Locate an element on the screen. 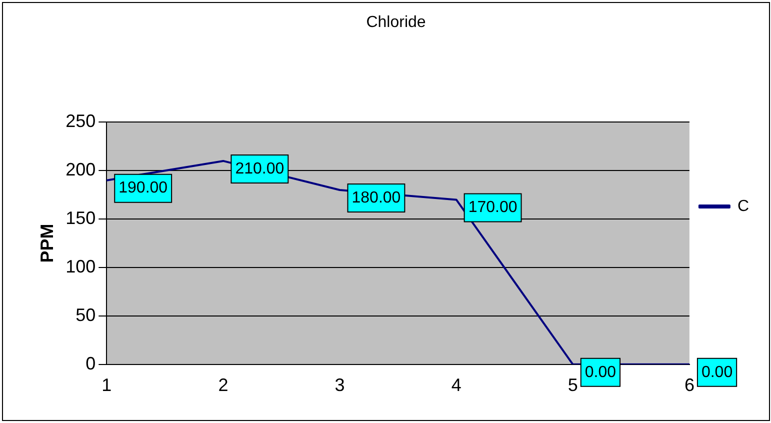 The image size is (771, 423). x-tick-label: 5 is located at coordinates (573, 385).